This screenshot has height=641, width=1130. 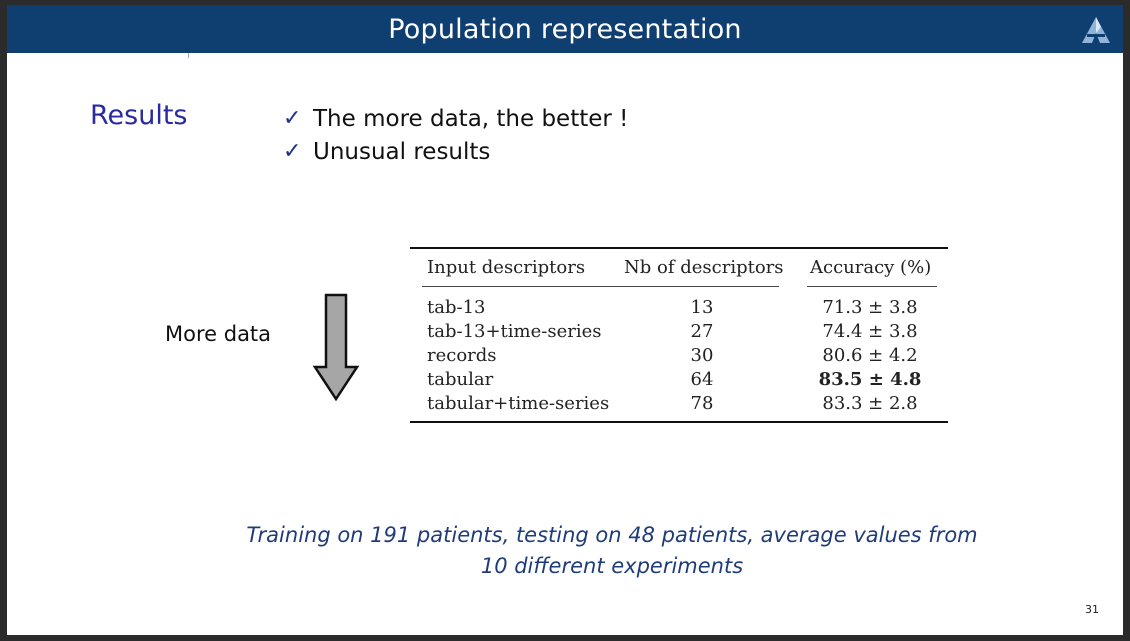 What do you see at coordinates (679, 309) in the screenshot?
I see `table-row: tab-13 13 71.3 ± 3.8` at bounding box center [679, 309].